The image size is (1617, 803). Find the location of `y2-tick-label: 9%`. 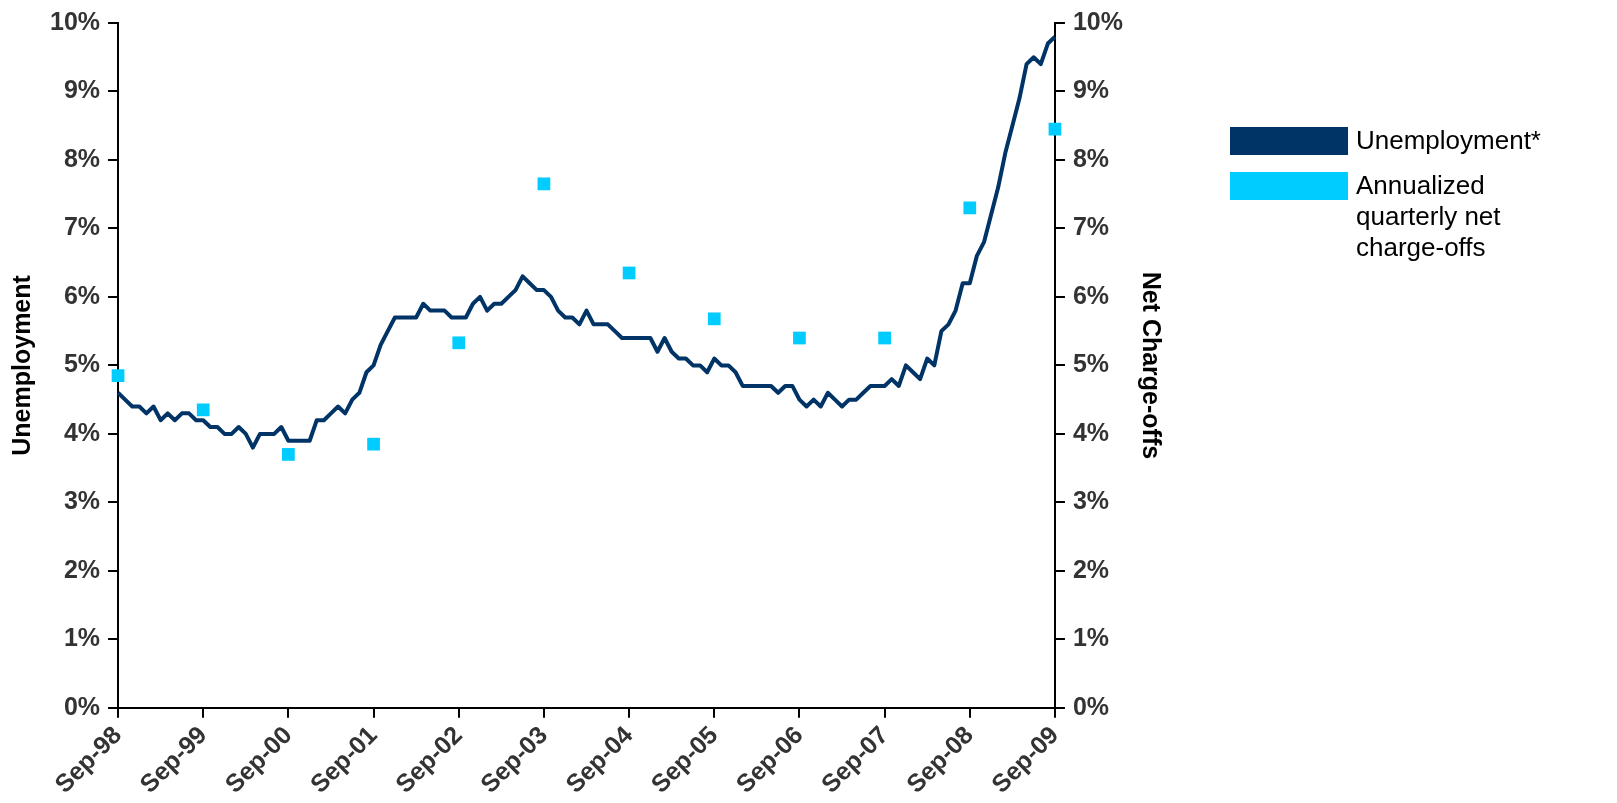

y2-tick-label: 9% is located at coordinates (1091, 89).